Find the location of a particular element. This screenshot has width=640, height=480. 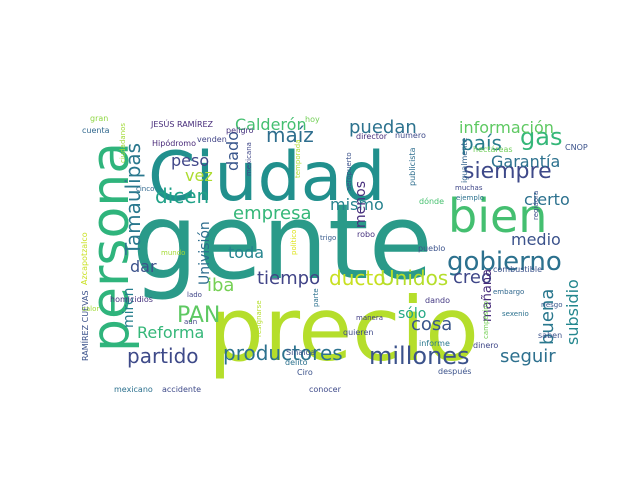

word-cuenta: cuenta is located at coordinates (96, 130).